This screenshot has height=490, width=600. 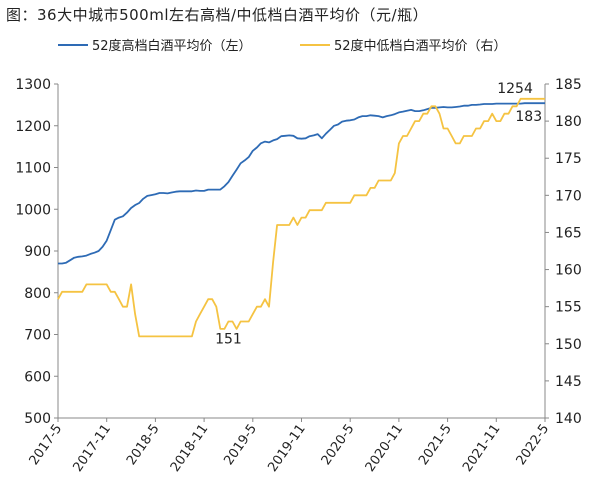 What do you see at coordinates (568, 85) in the screenshot?
I see `right-tick-label: 185` at bounding box center [568, 85].